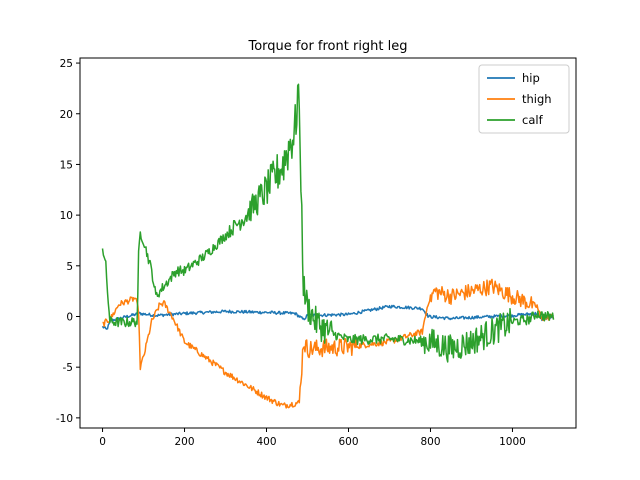 The height and width of the screenshot is (480, 640). Describe the element at coordinates (102, 442) in the screenshot. I see `x-tick-label: 0` at that location.